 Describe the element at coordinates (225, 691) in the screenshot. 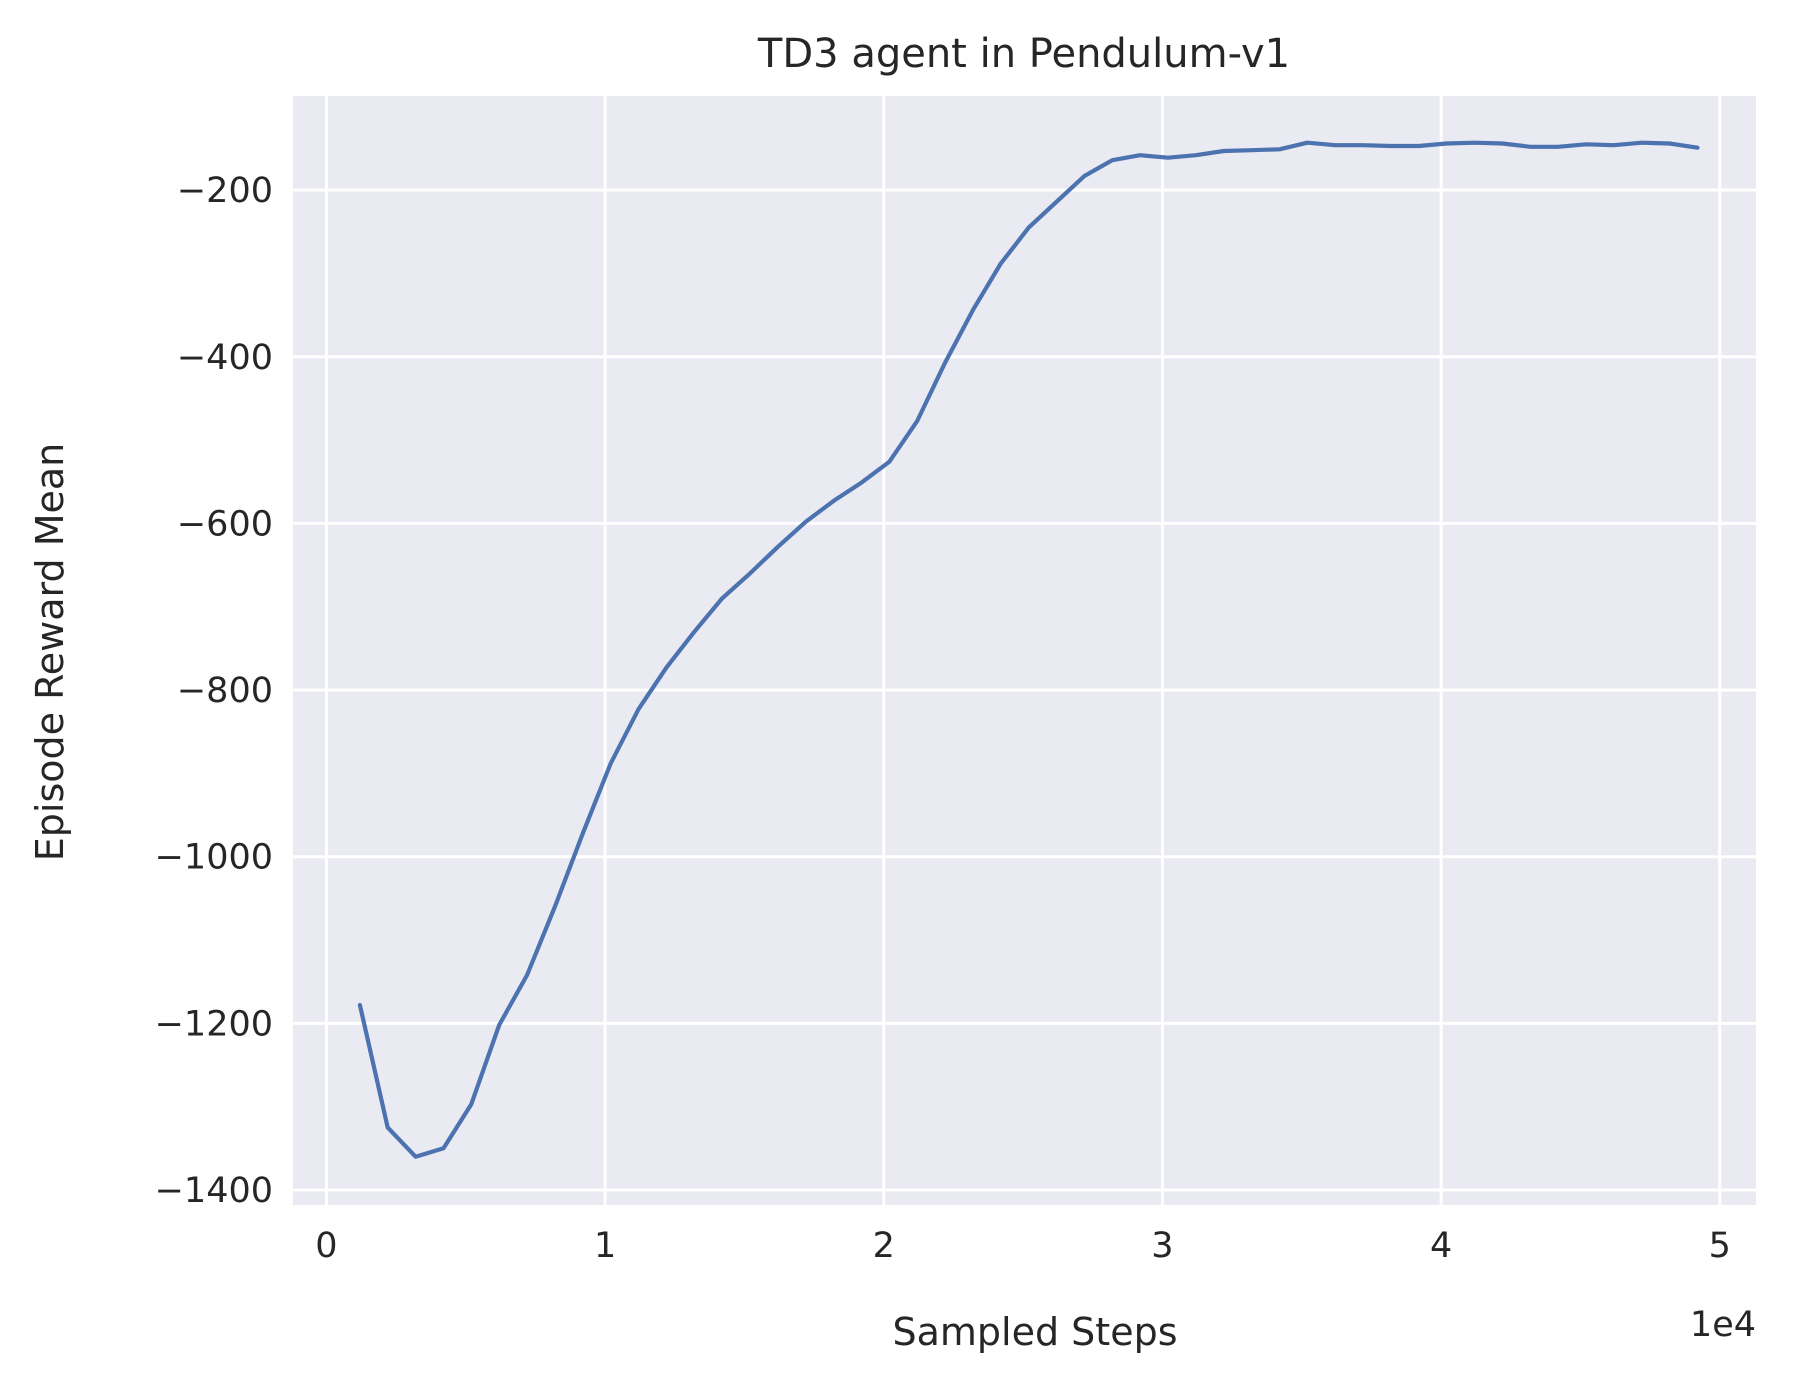

I see `y-tick-label: −800` at that location.